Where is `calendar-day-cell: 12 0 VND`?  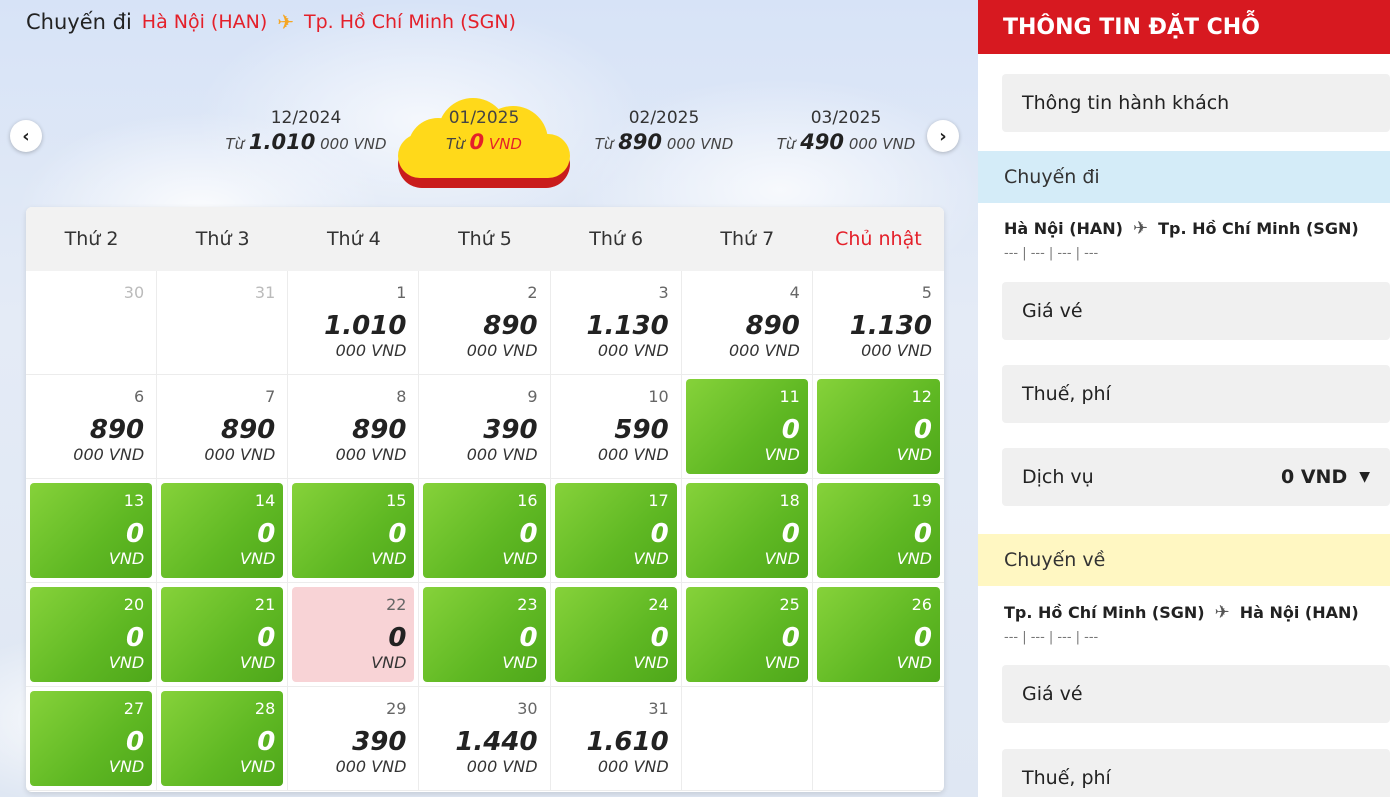
calendar-day-cell: 12 0 VND is located at coordinates (878, 427).